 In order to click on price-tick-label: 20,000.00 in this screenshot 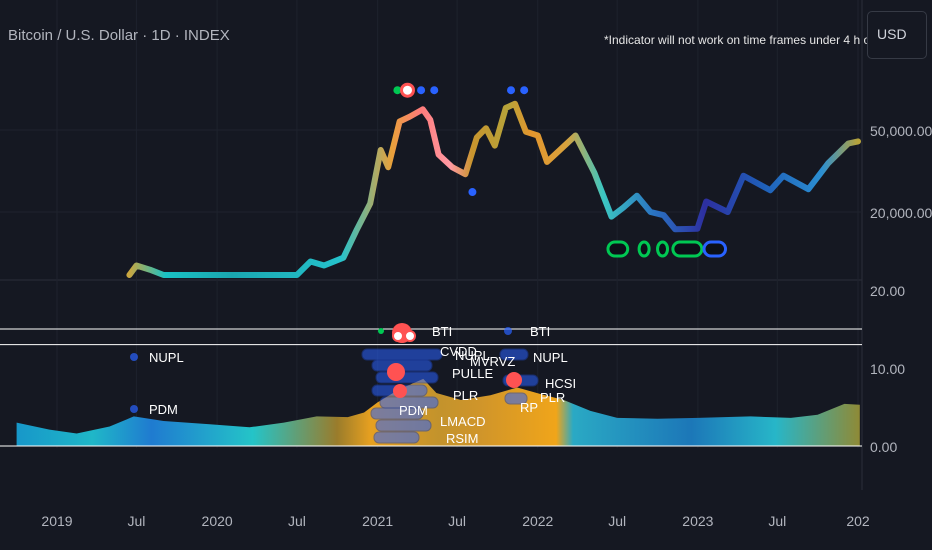, I will do `click(901, 213)`.